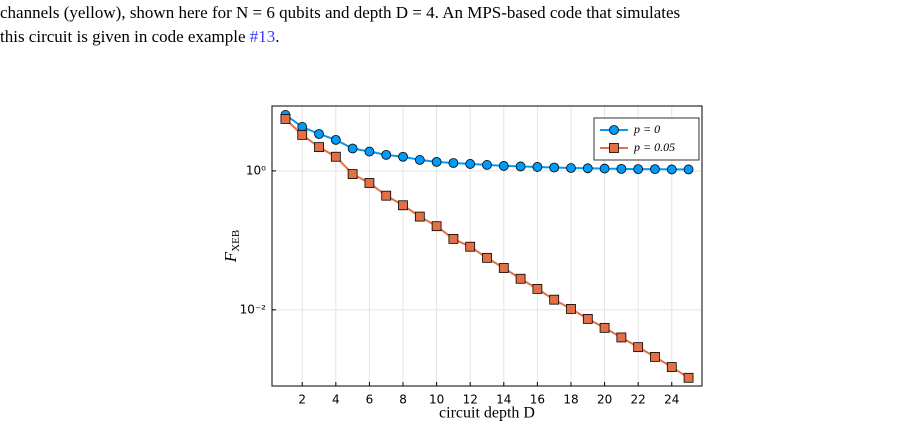 Image resolution: width=920 pixels, height=431 pixels. Describe the element at coordinates (230, 257) in the screenshot. I see `y-axis-label-main: F` at that location.